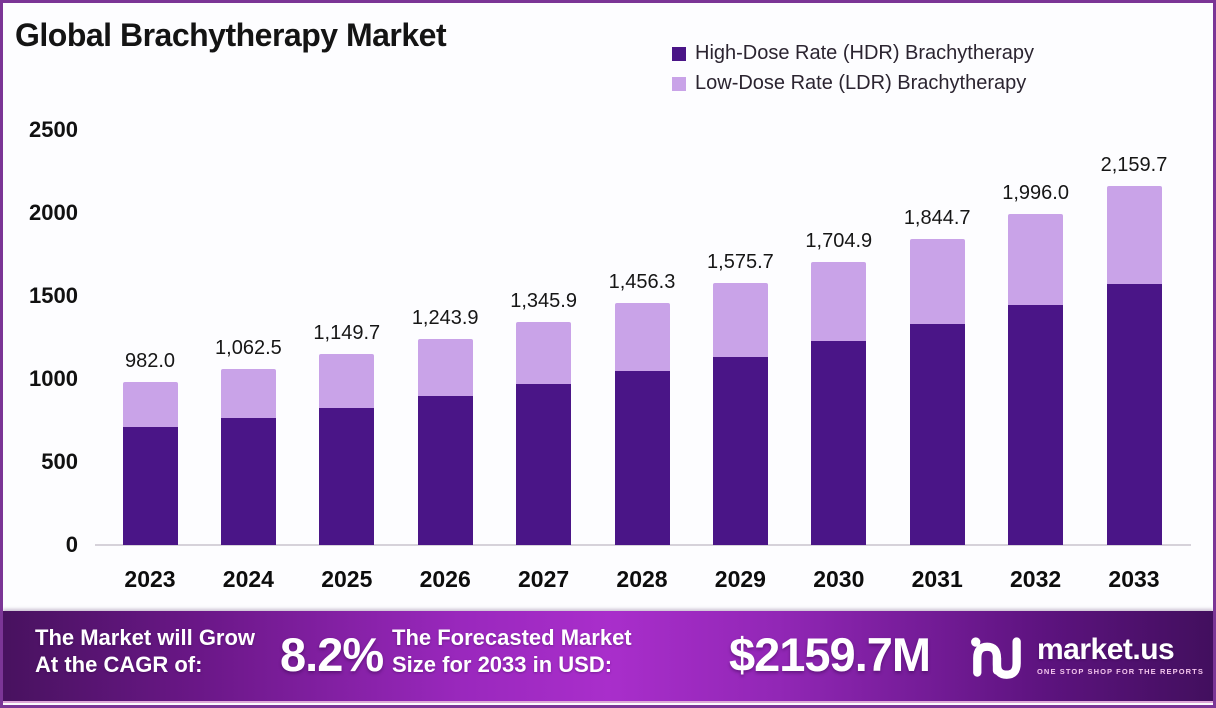 Image resolution: width=1216 pixels, height=708 pixels. I want to click on x-tick-label-2026: 2026, so click(445, 579).